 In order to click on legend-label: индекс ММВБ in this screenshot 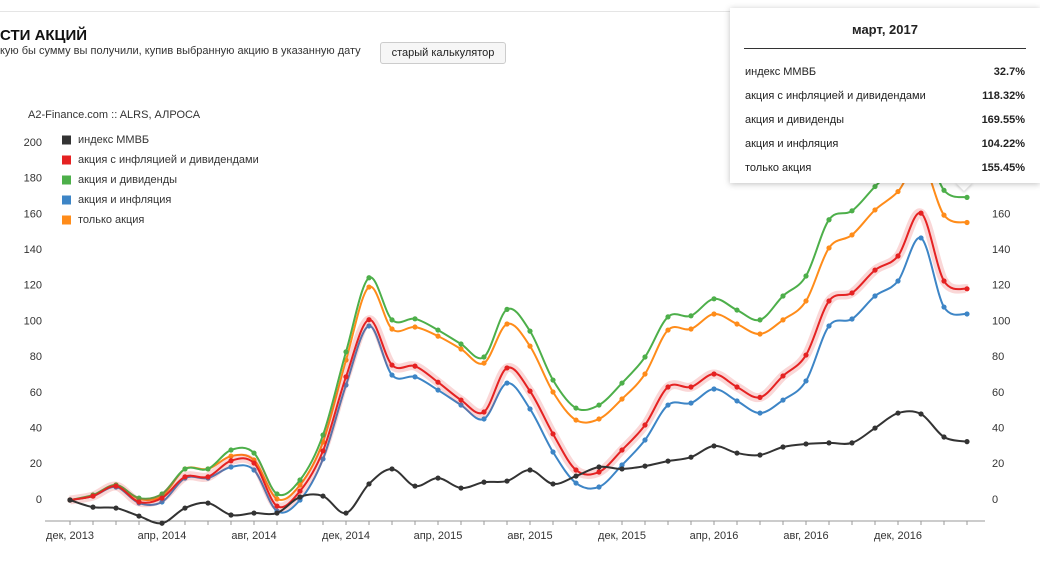, I will do `click(113, 140)`.